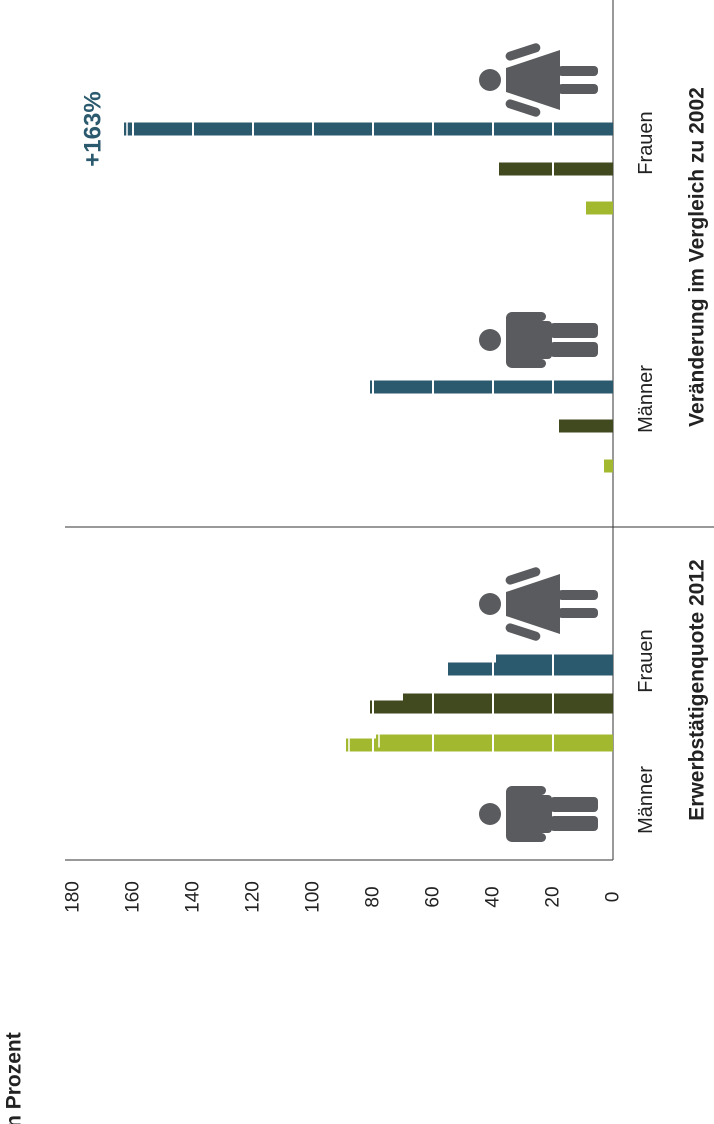 This screenshot has width=714, height=1124. Describe the element at coordinates (646, 142) in the screenshot. I see `category-label-1-1: Frauen` at that location.